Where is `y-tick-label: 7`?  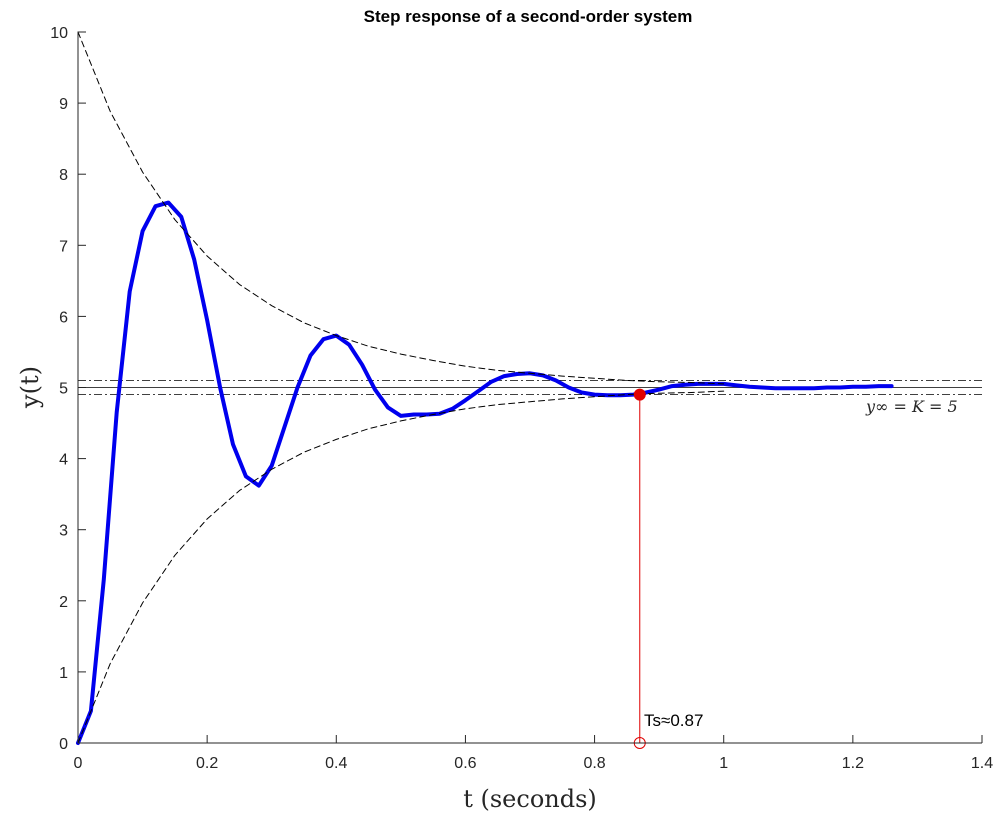
y-tick-label: 7 is located at coordinates (63, 246).